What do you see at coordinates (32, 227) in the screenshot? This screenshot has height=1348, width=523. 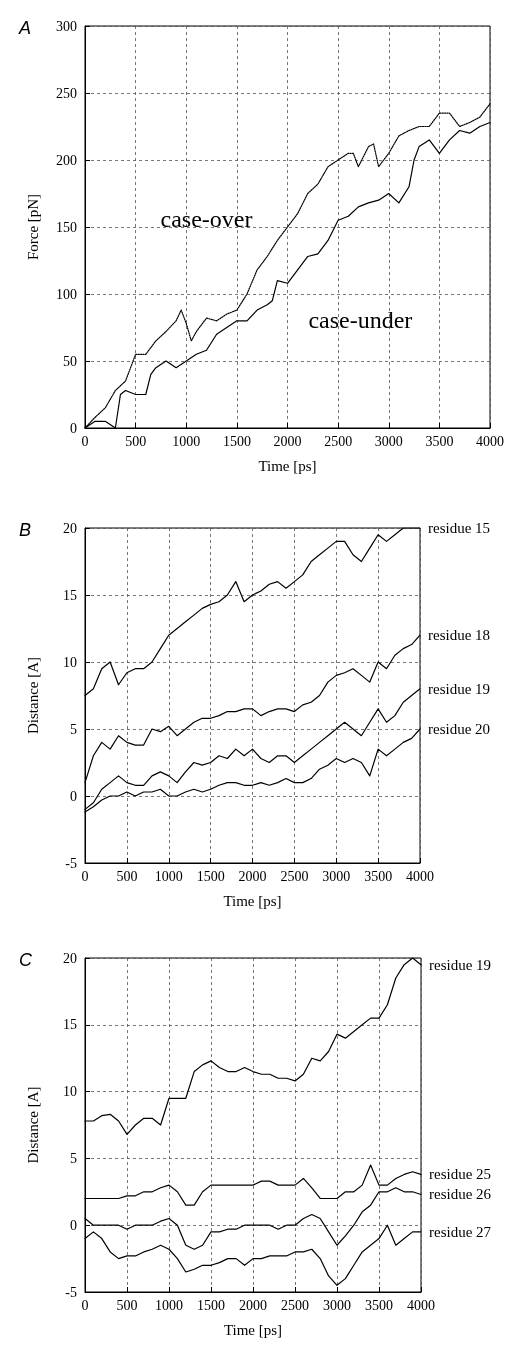 I see `y-axis-title: Force [pN]` at bounding box center [32, 227].